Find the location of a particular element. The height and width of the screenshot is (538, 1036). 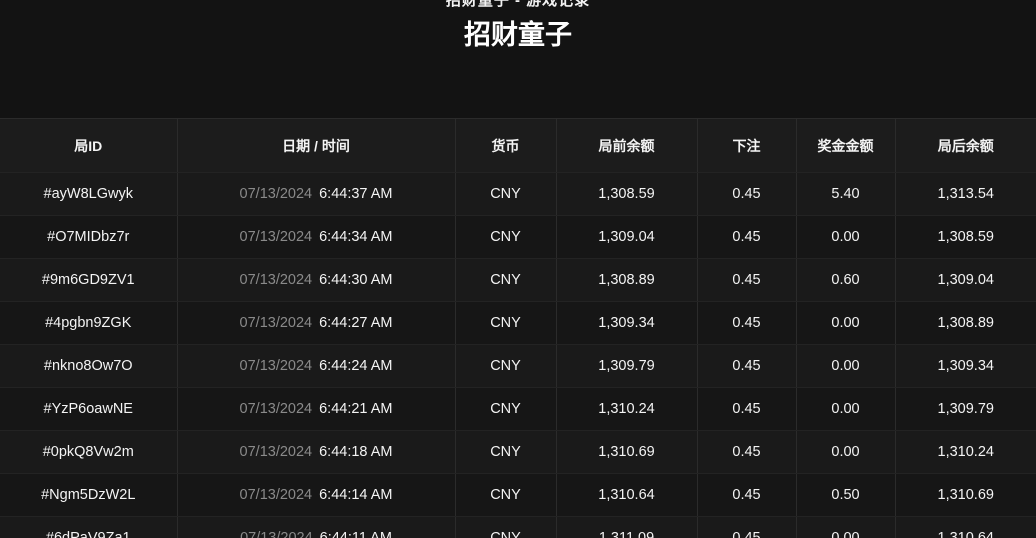

column-header-currency: 货币 is located at coordinates (506, 145).